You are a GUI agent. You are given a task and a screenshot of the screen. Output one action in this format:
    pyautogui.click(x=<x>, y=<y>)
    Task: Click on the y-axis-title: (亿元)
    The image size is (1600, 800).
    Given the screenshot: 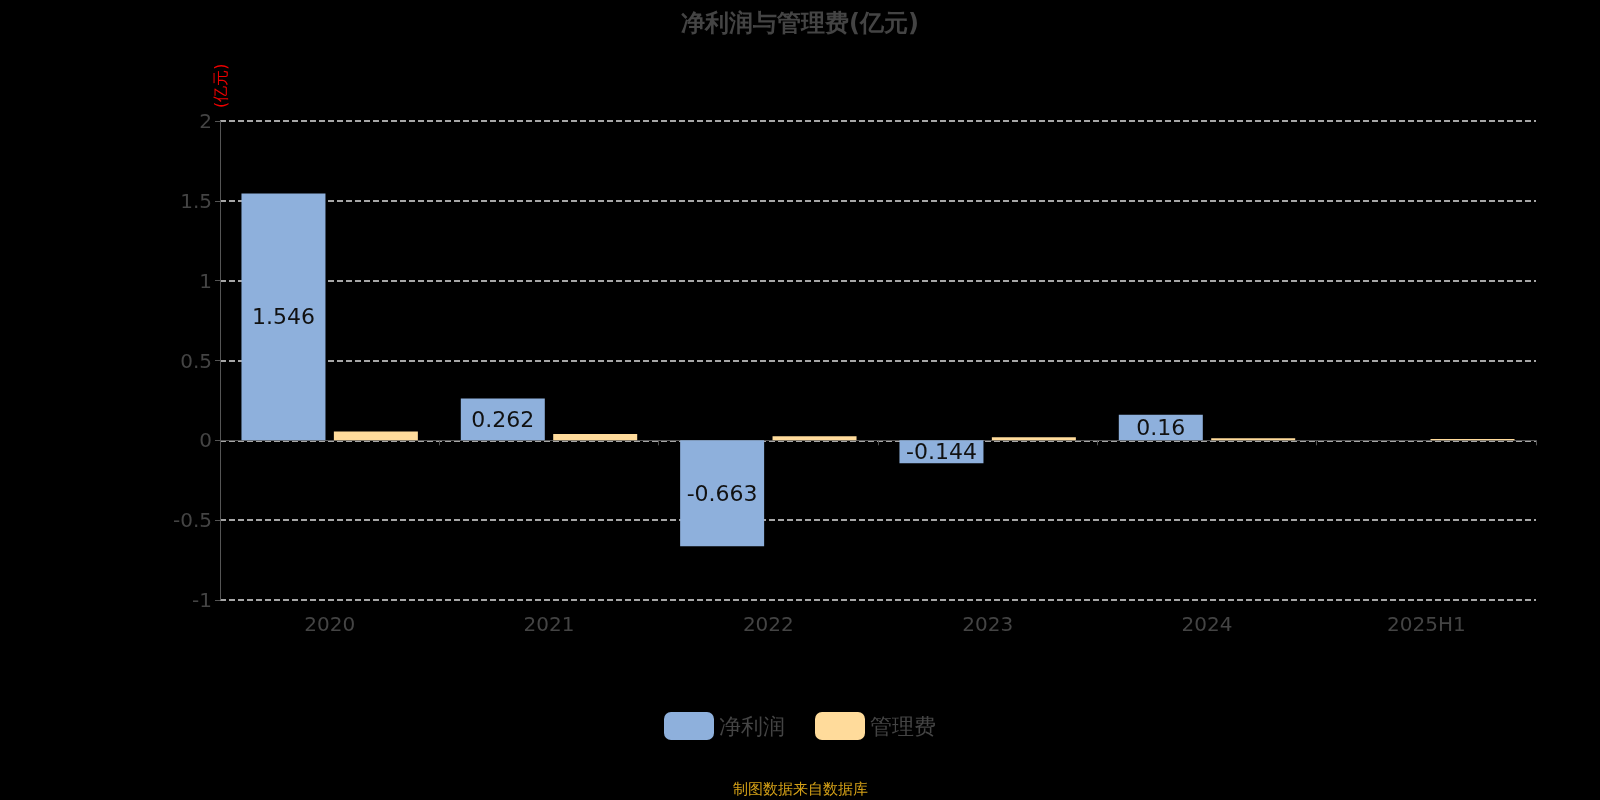 What is the action you would take?
    pyautogui.click(x=220, y=86)
    